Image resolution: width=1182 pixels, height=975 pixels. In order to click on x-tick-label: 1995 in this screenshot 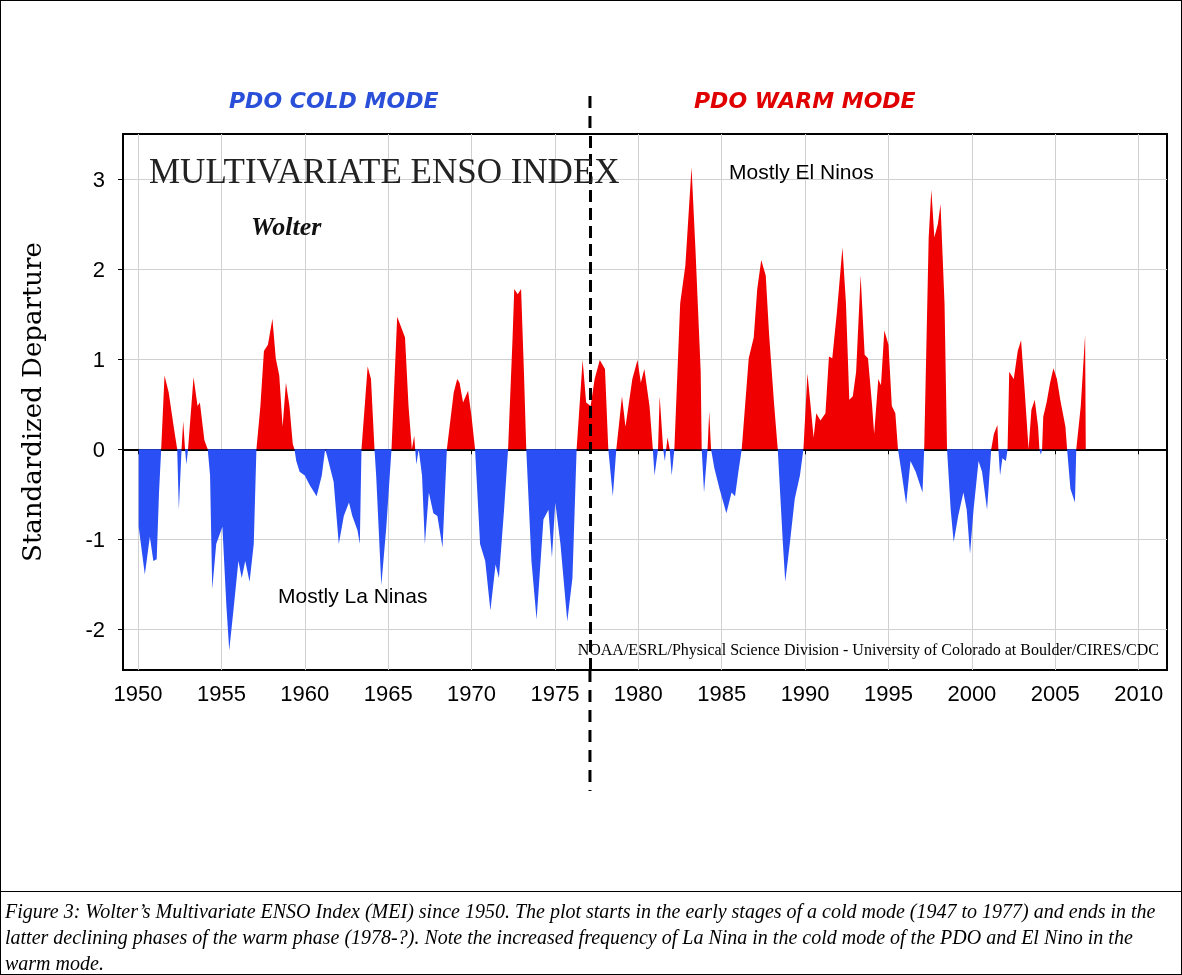, I will do `click(888, 693)`.